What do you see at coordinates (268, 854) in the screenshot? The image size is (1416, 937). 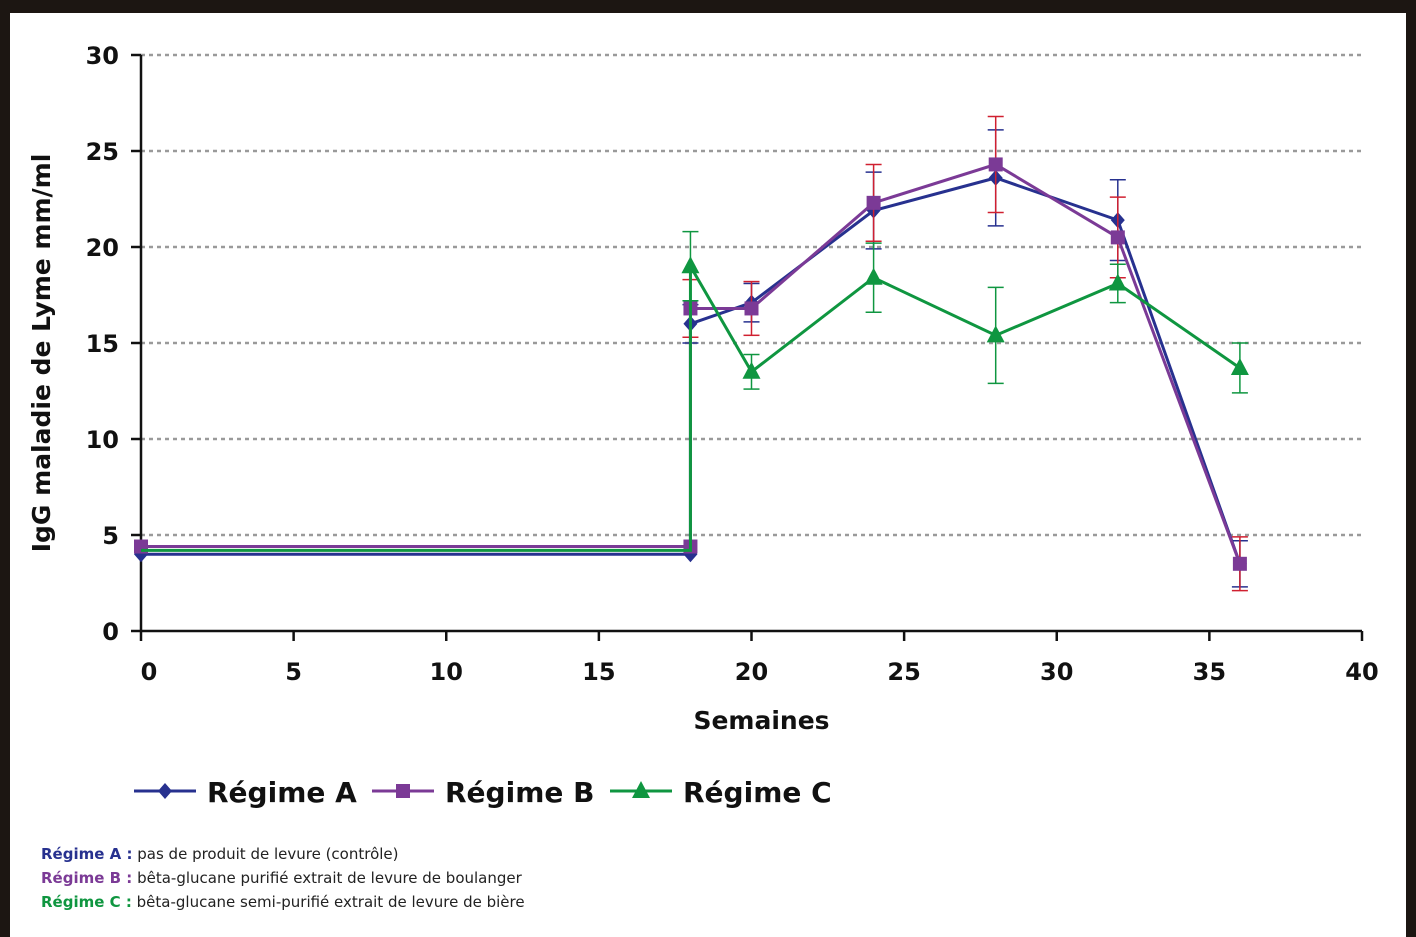 I see `footnote-text: pas de produit de levure (contrôle)` at bounding box center [268, 854].